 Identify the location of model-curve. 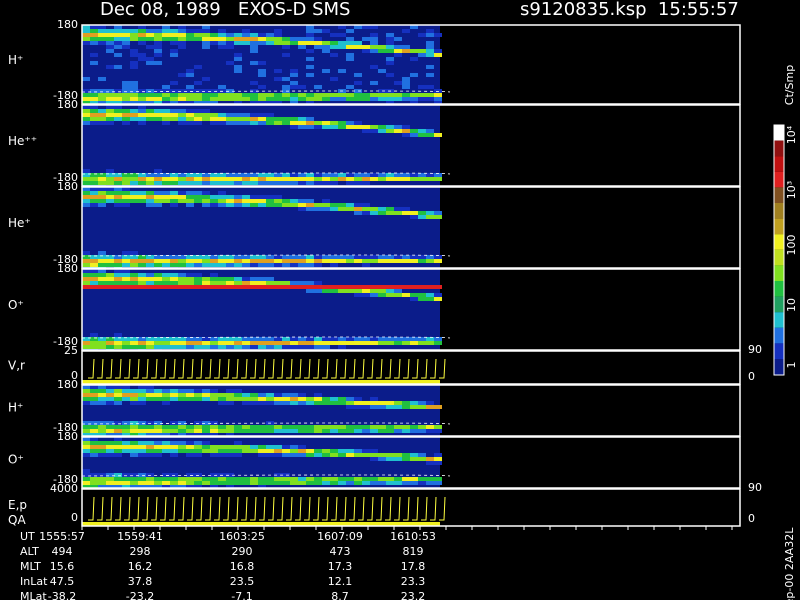
(266, 475).